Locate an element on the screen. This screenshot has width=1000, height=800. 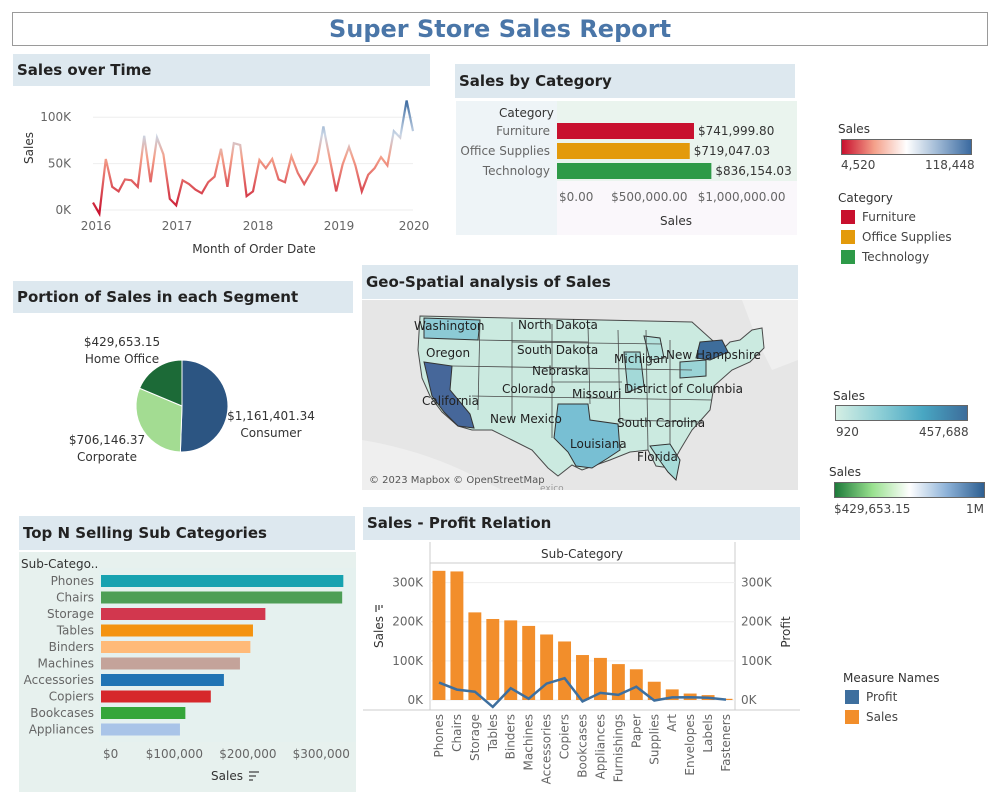
sales-line is located at coordinates (253, 159).